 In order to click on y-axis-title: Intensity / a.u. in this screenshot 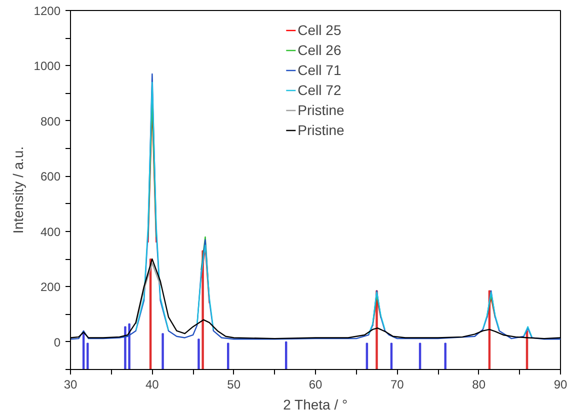, I will do `click(18, 190)`.